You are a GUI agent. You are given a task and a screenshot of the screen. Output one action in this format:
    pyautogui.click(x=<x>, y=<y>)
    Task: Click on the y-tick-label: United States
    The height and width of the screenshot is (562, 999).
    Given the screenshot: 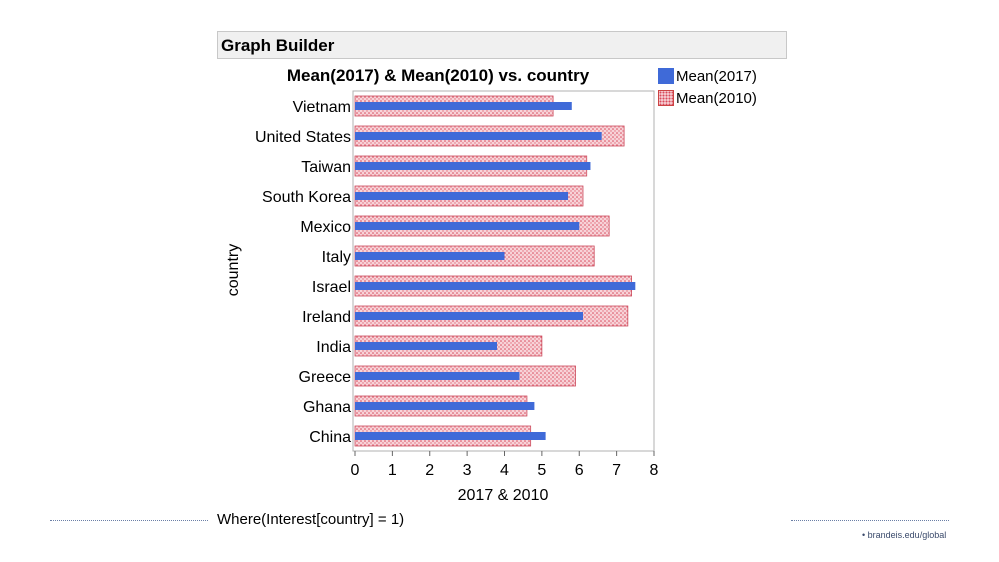 What is the action you would take?
    pyautogui.click(x=303, y=137)
    